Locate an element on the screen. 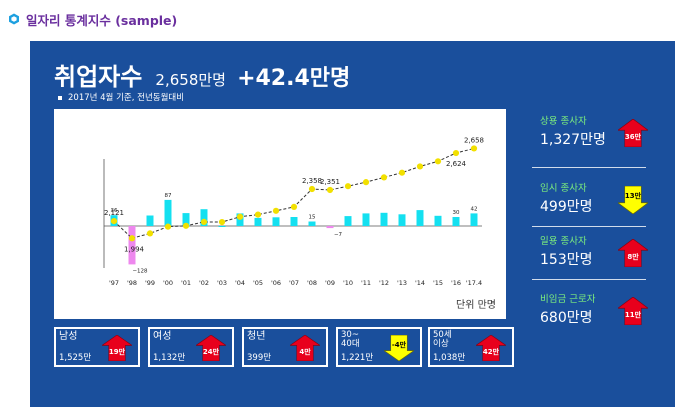  side-stat-badge: 36만 is located at coordinates (633, 133).